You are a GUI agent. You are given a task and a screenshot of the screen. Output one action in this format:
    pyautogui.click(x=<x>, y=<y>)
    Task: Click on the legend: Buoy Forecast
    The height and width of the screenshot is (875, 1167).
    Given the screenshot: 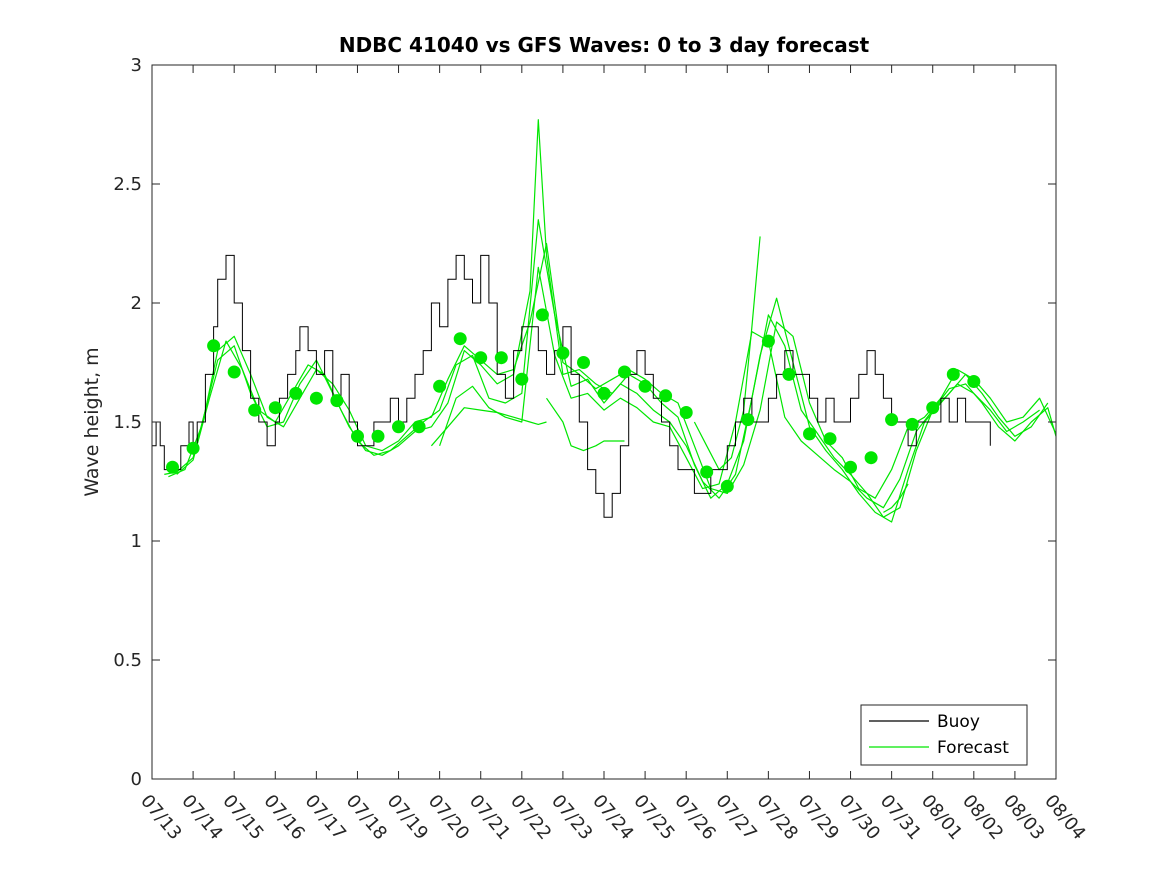 What is the action you would take?
    pyautogui.click(x=944, y=735)
    